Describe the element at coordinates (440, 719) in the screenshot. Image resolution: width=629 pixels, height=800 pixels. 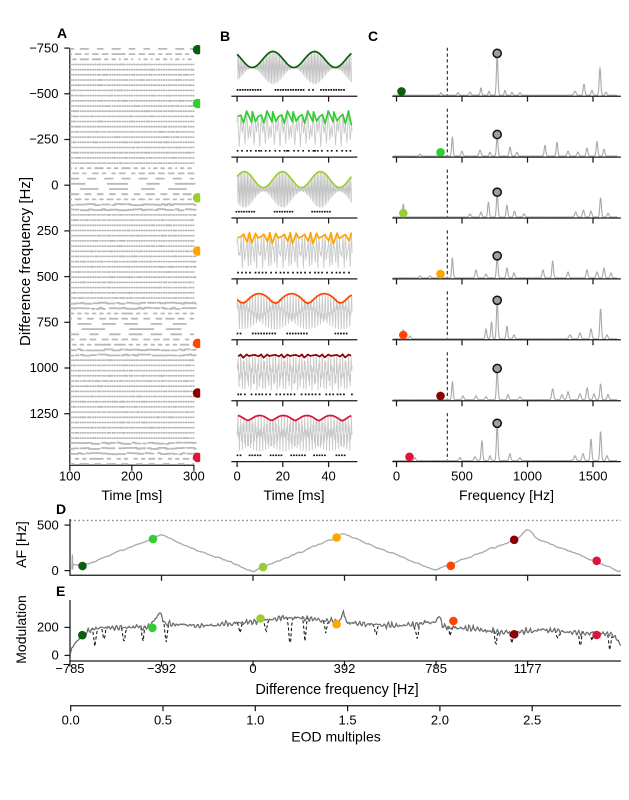
I see `svg-text: 2.0` at that location.